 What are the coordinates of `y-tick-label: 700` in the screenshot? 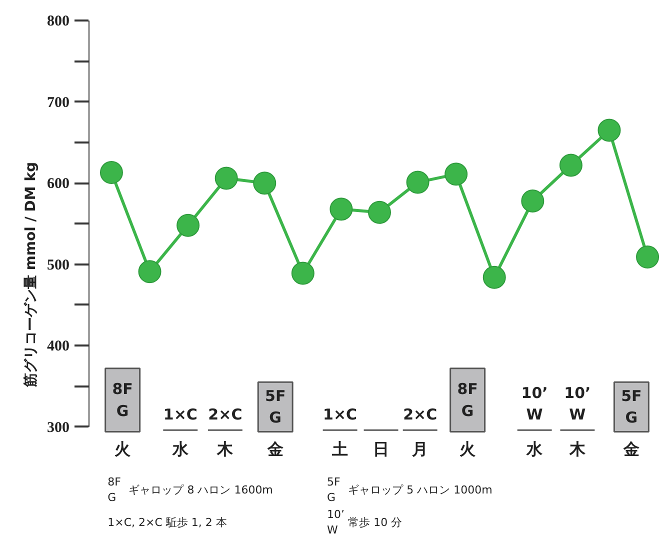 It's located at (58, 102).